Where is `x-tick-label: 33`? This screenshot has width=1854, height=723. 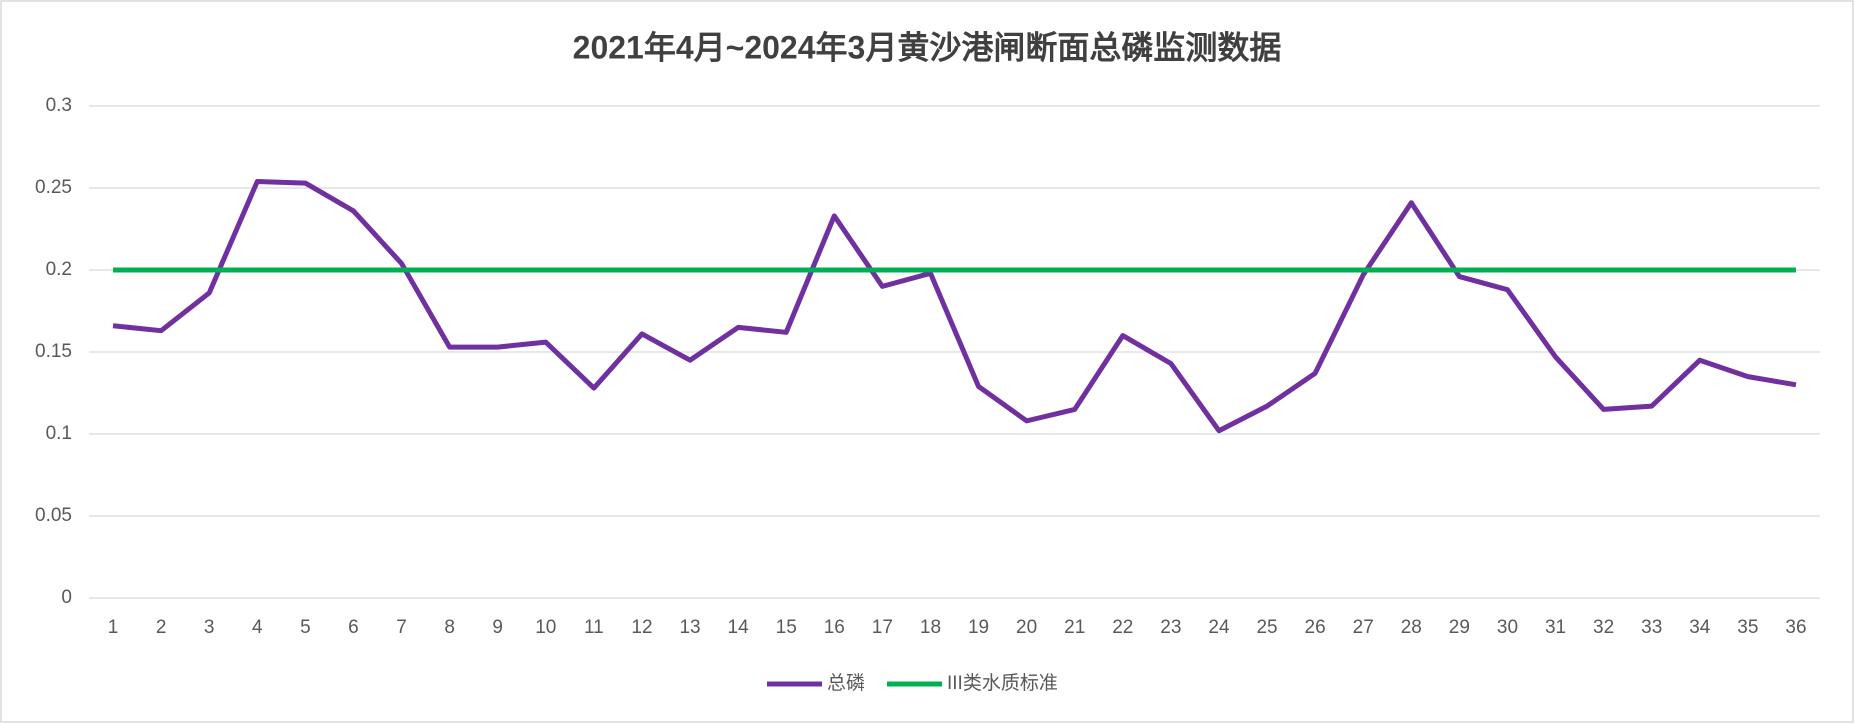
x-tick-label: 33 is located at coordinates (1651, 627).